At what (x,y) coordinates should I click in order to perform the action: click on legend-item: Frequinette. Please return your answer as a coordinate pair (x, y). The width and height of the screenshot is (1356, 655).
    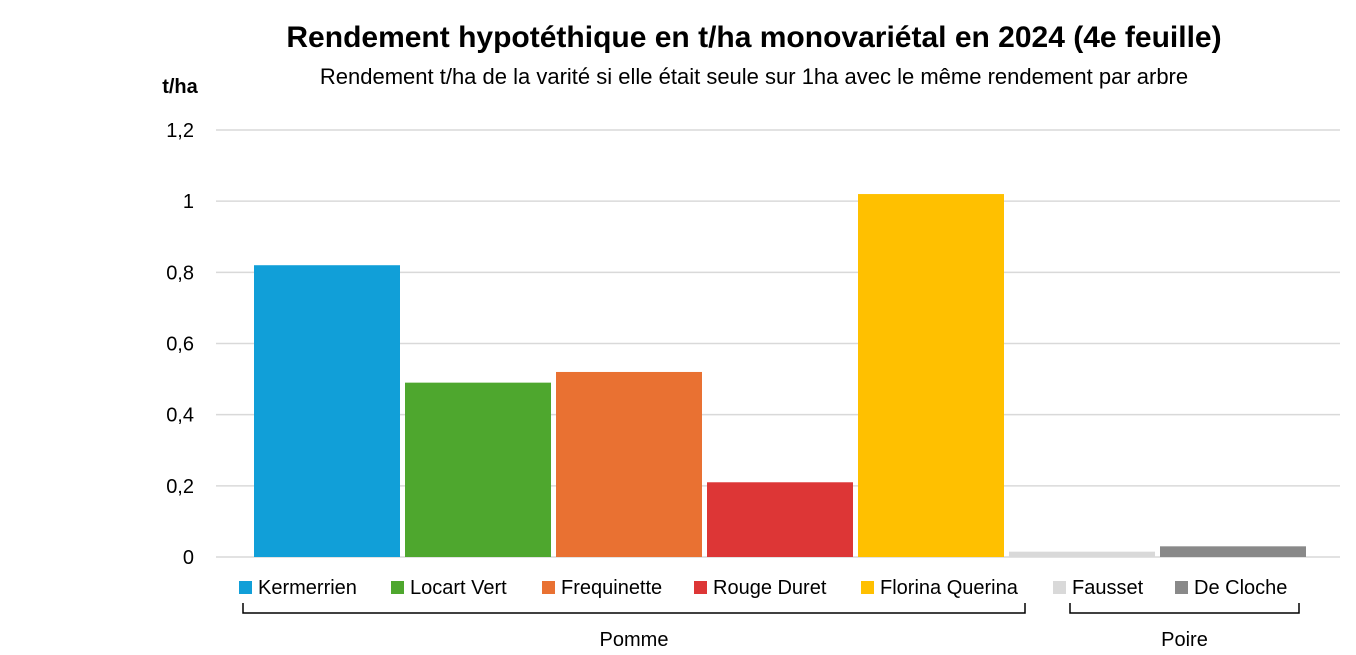
    Looking at the image, I should click on (602, 588).